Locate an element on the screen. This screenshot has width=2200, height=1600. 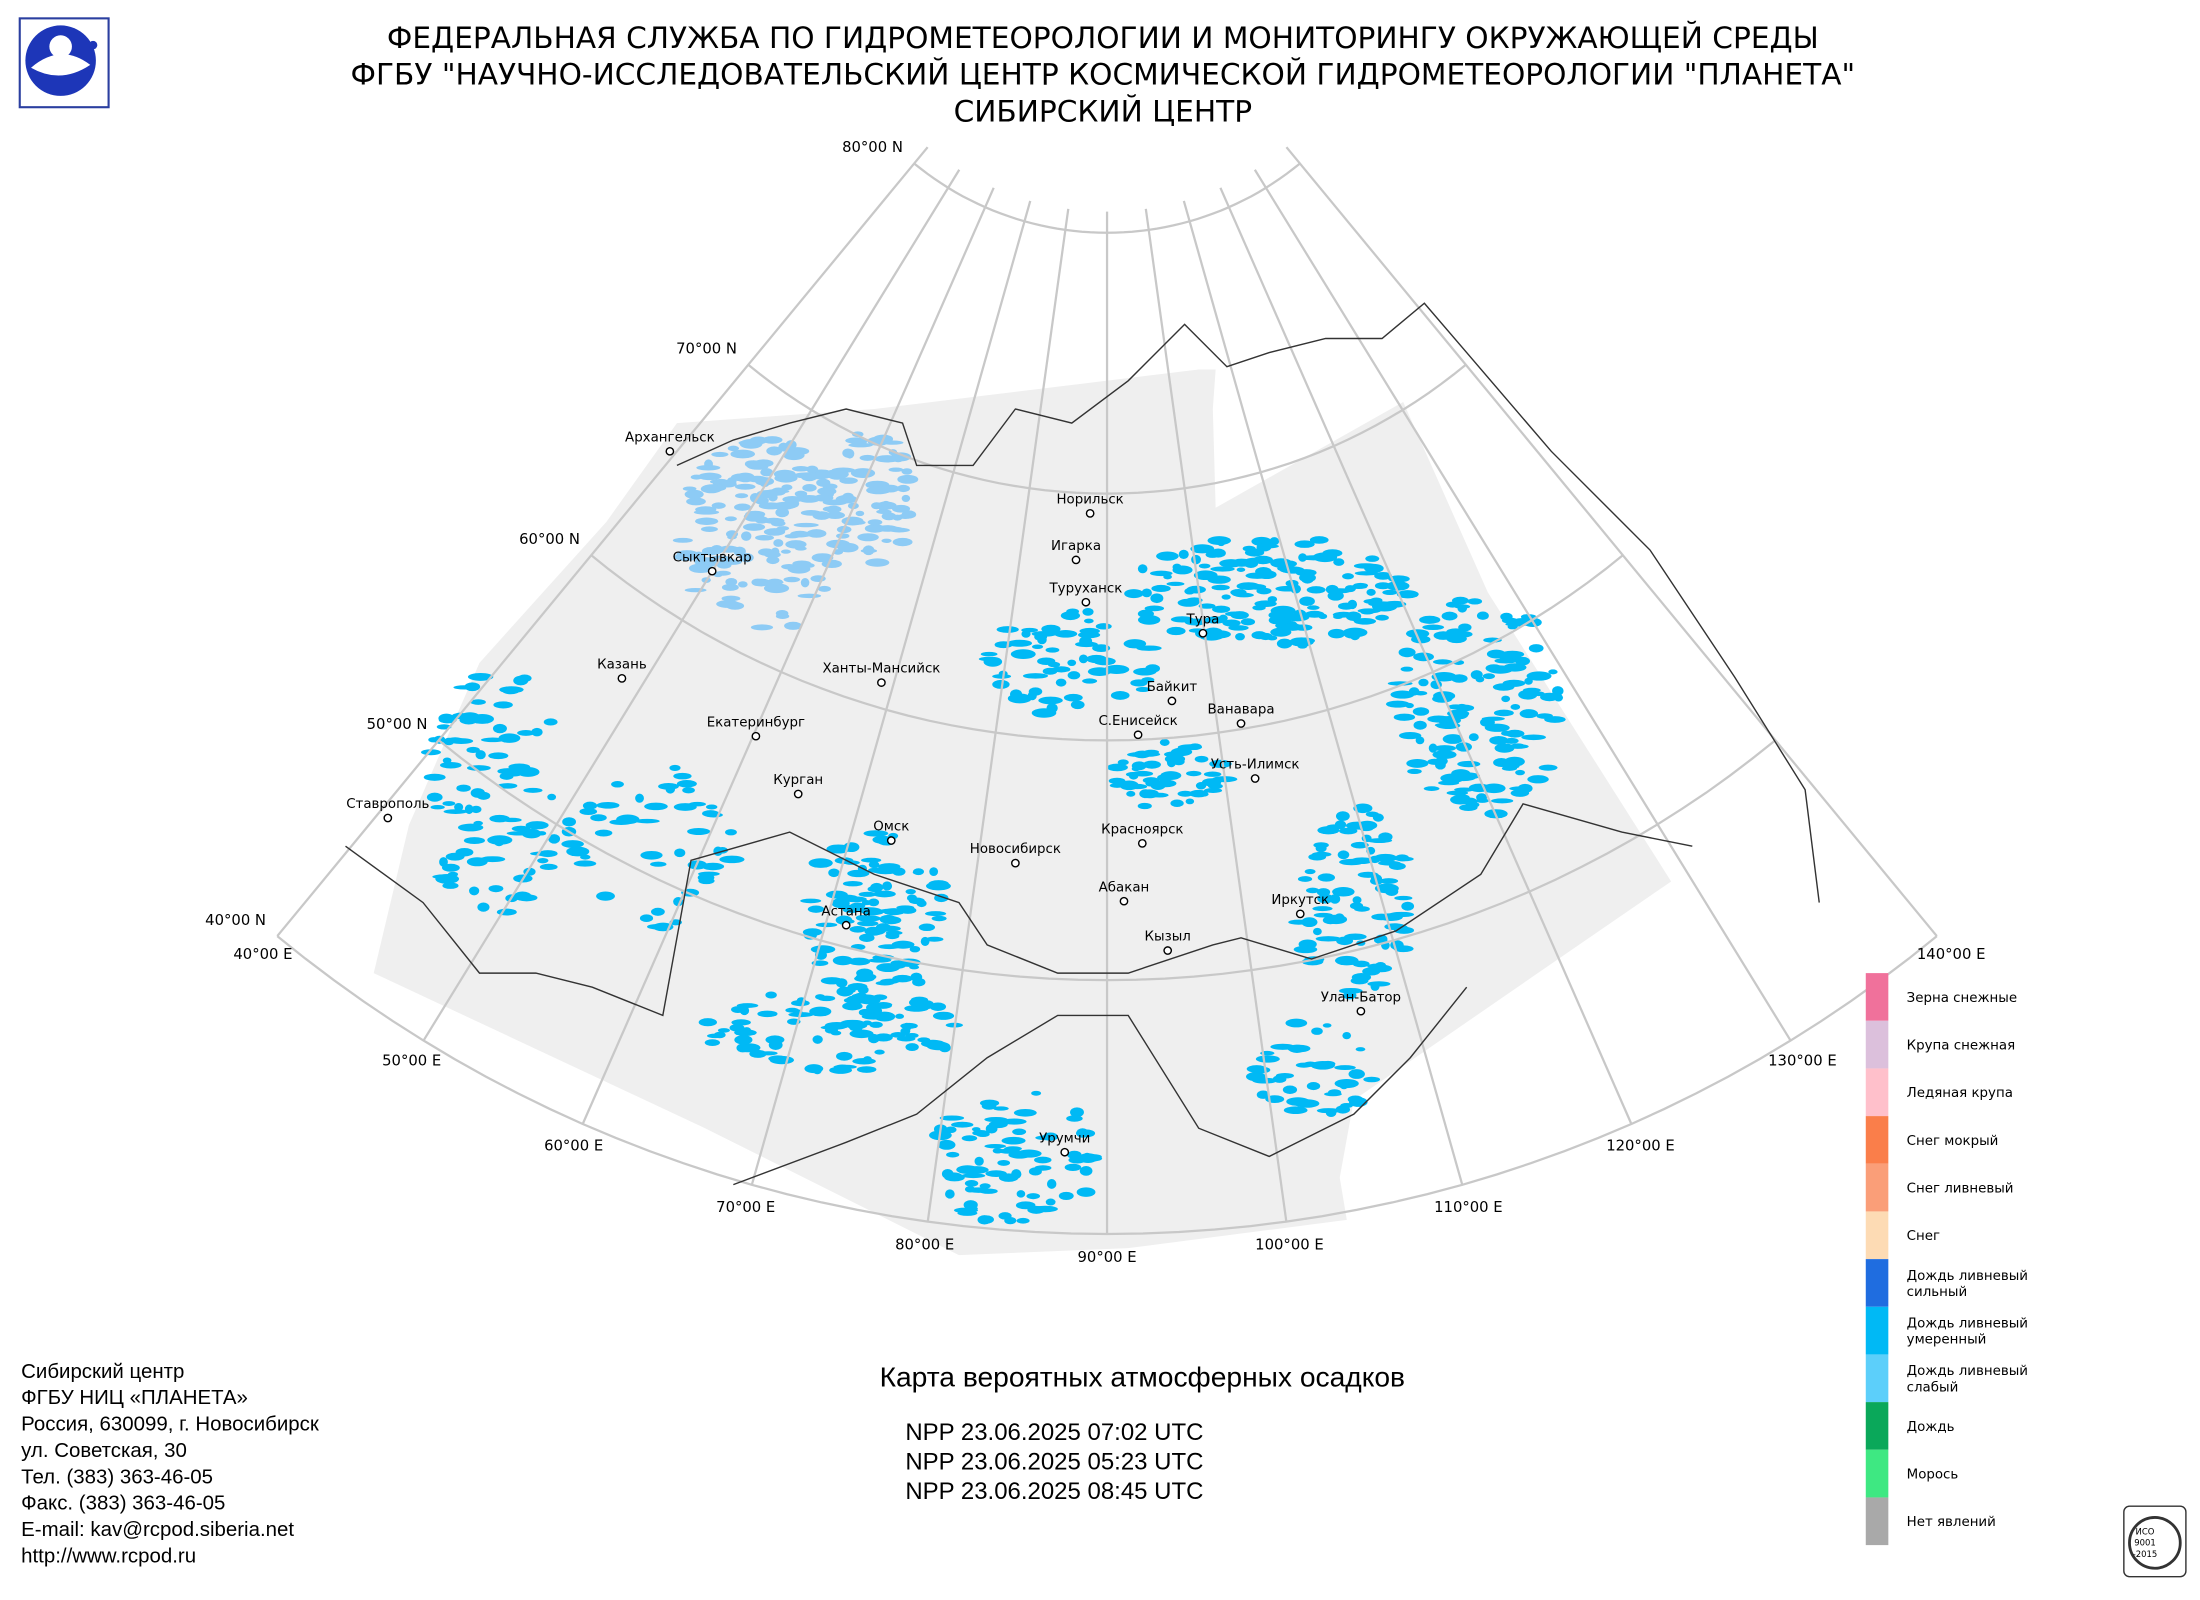
city-label: Байкит is located at coordinates (1172, 687).